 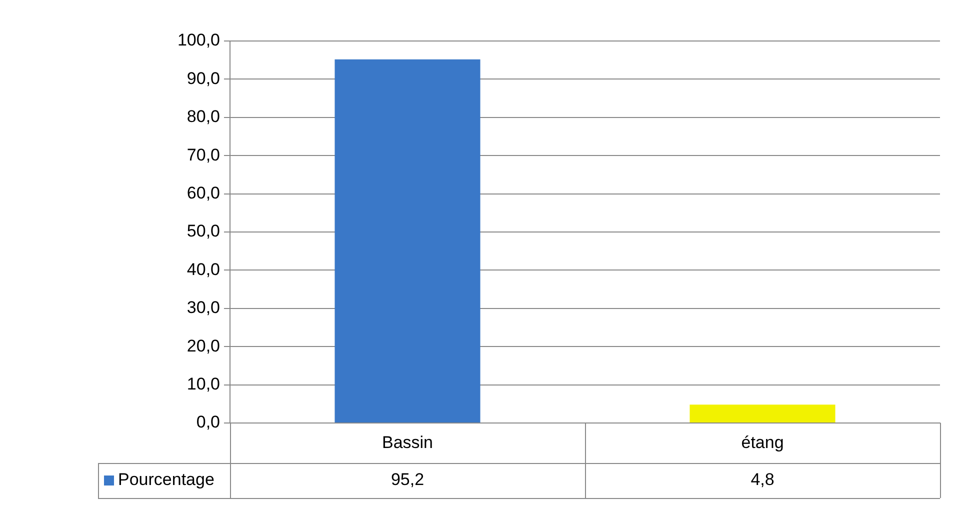 What do you see at coordinates (203, 231) in the screenshot?
I see `y-tick-label: 50,0` at bounding box center [203, 231].